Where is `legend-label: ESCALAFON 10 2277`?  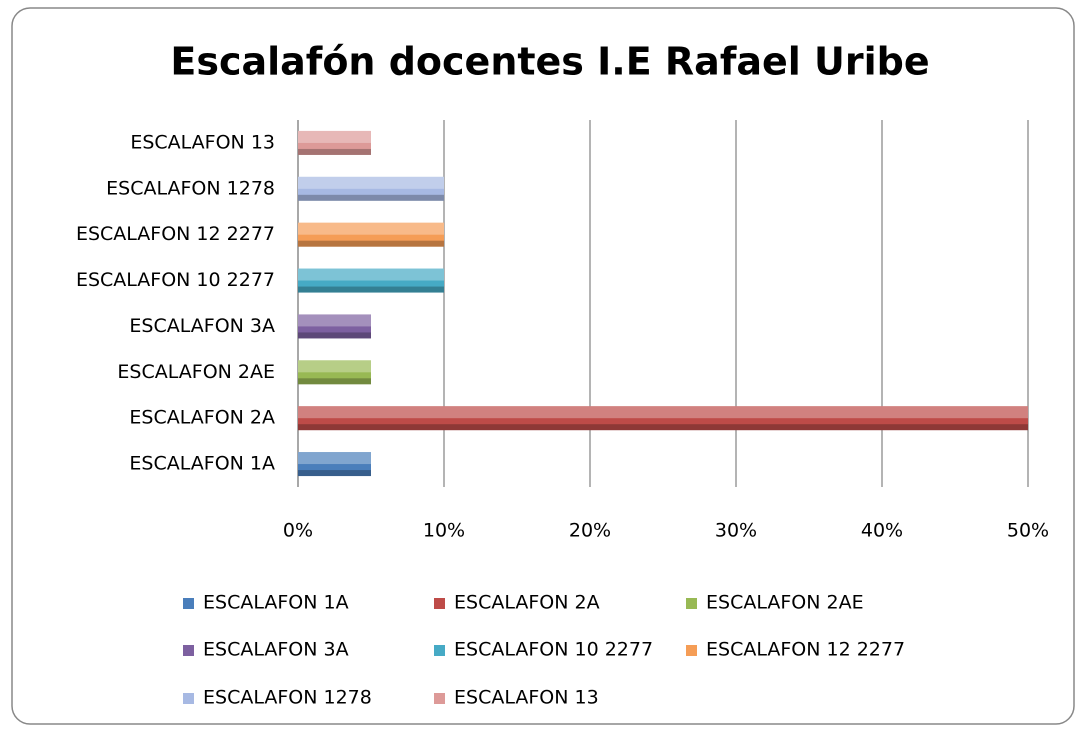
legend-label: ESCALAFON 10 2277 is located at coordinates (553, 650).